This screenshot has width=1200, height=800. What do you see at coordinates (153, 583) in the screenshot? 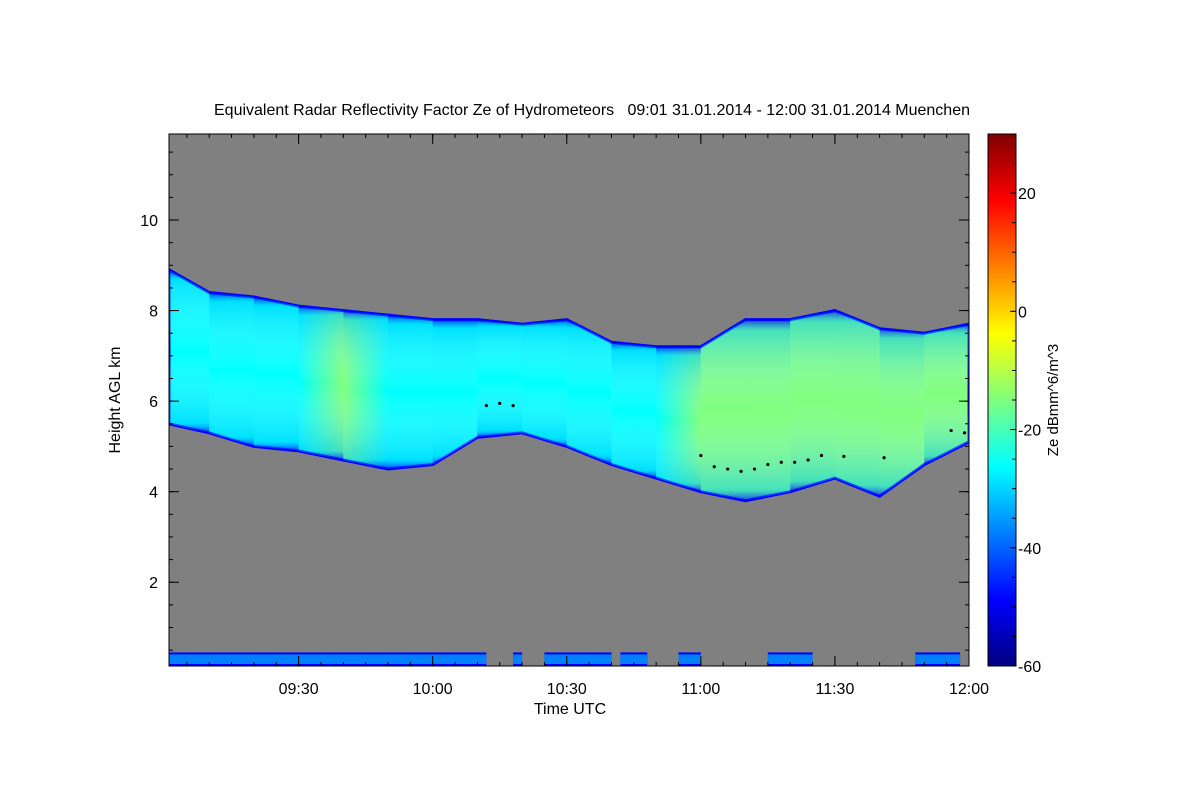
I see `y-tick-label: 2` at bounding box center [153, 583].